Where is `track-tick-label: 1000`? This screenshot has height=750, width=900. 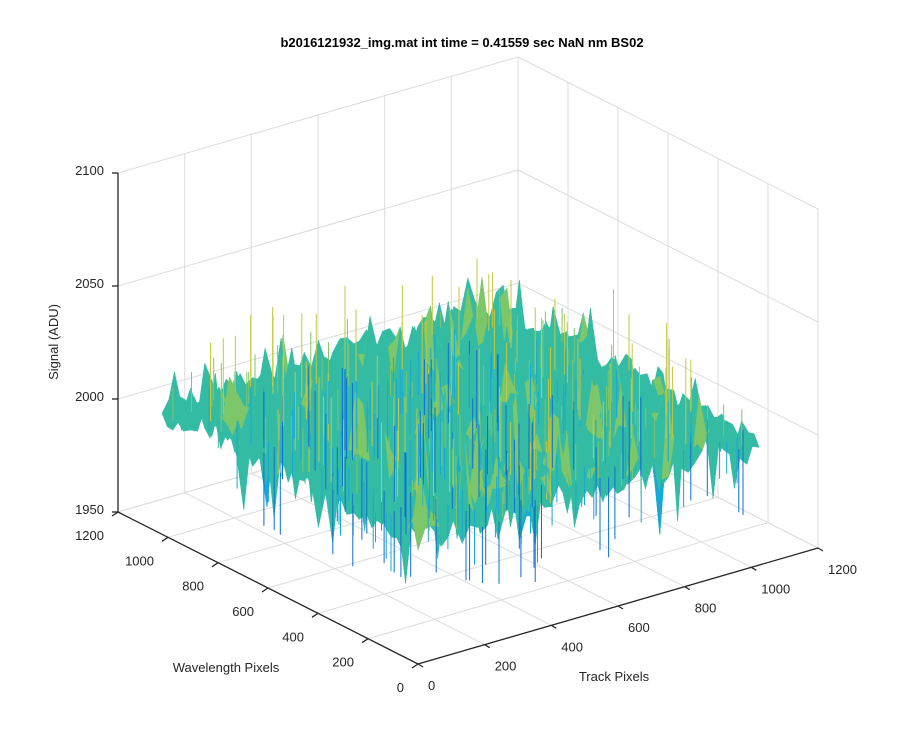
track-tick-label: 1000 is located at coordinates (775, 588).